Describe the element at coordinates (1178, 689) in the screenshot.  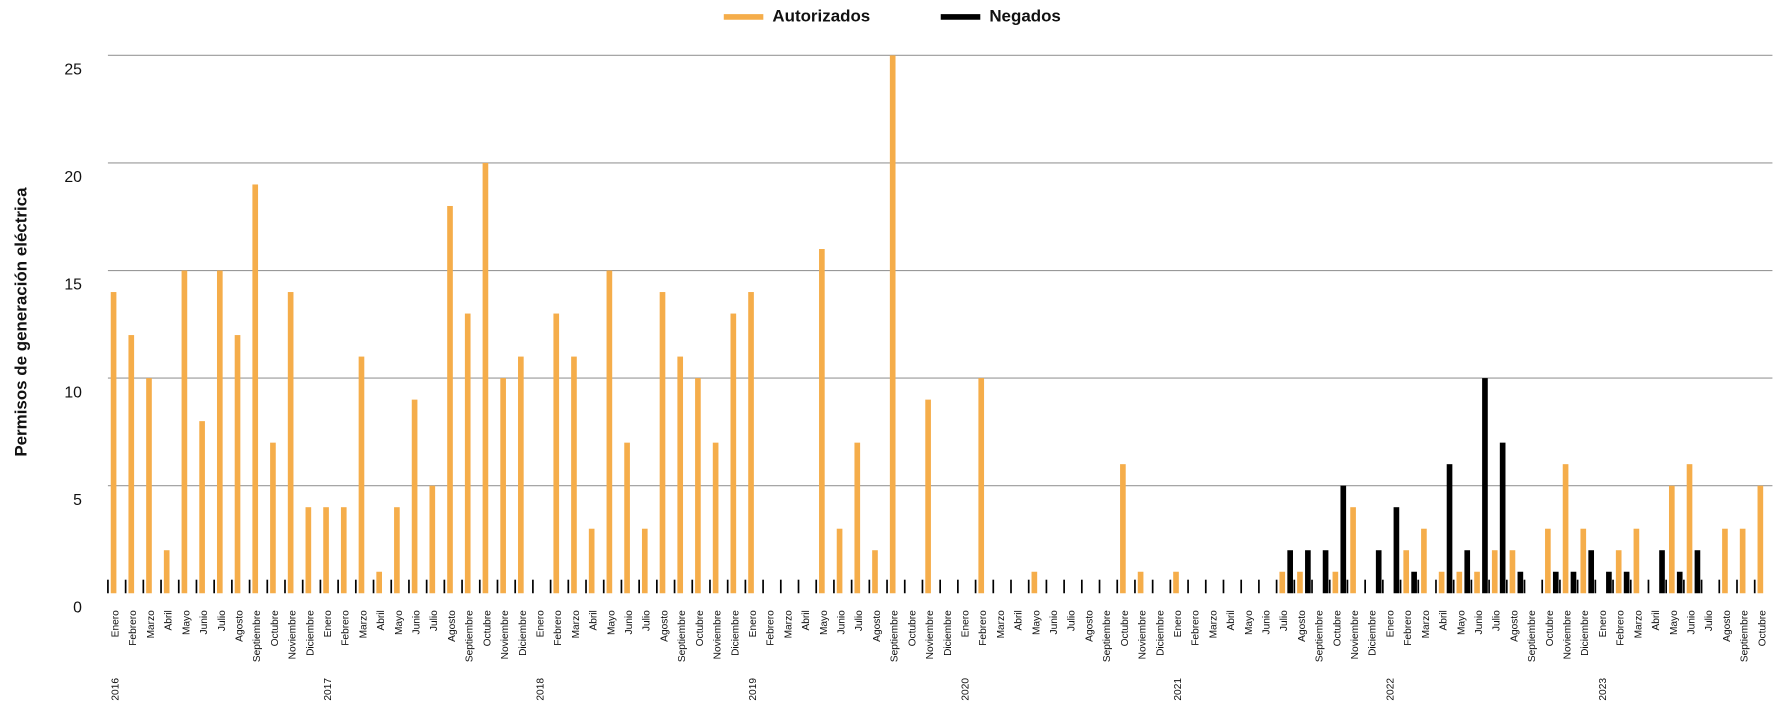
I see `year-label: 2021` at that location.